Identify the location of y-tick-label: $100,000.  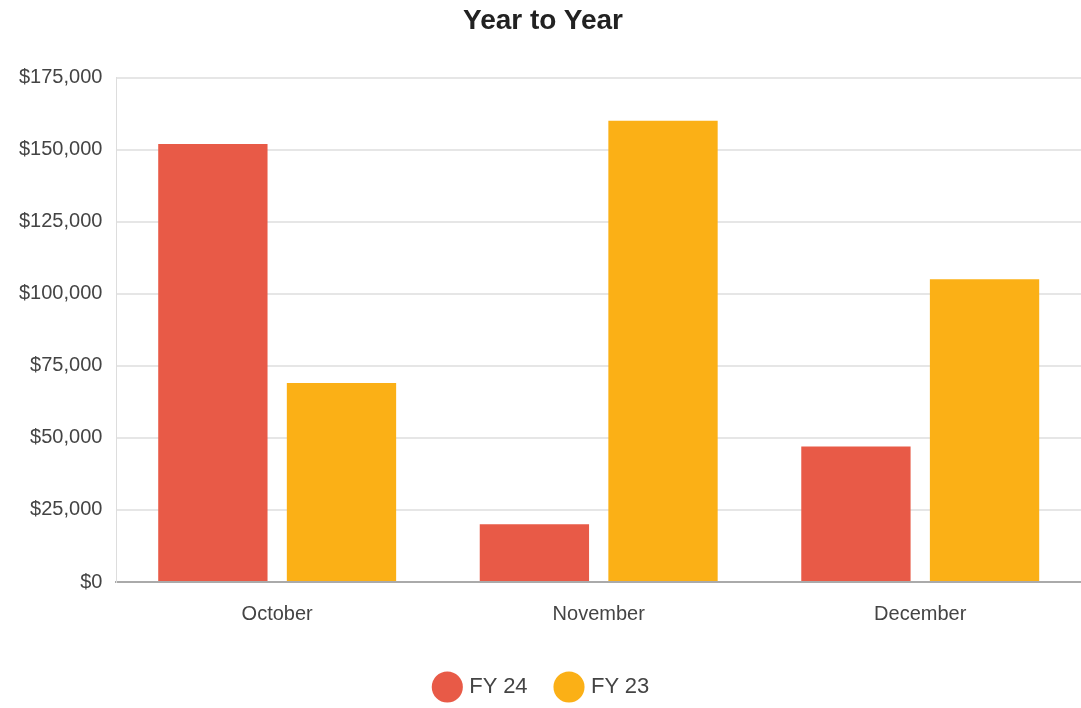
(61, 292).